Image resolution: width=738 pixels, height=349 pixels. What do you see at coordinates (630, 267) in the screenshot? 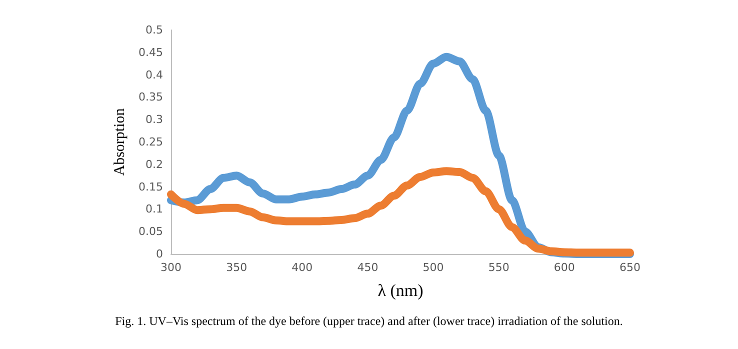
I see `x-tick-label: 650` at bounding box center [630, 267].